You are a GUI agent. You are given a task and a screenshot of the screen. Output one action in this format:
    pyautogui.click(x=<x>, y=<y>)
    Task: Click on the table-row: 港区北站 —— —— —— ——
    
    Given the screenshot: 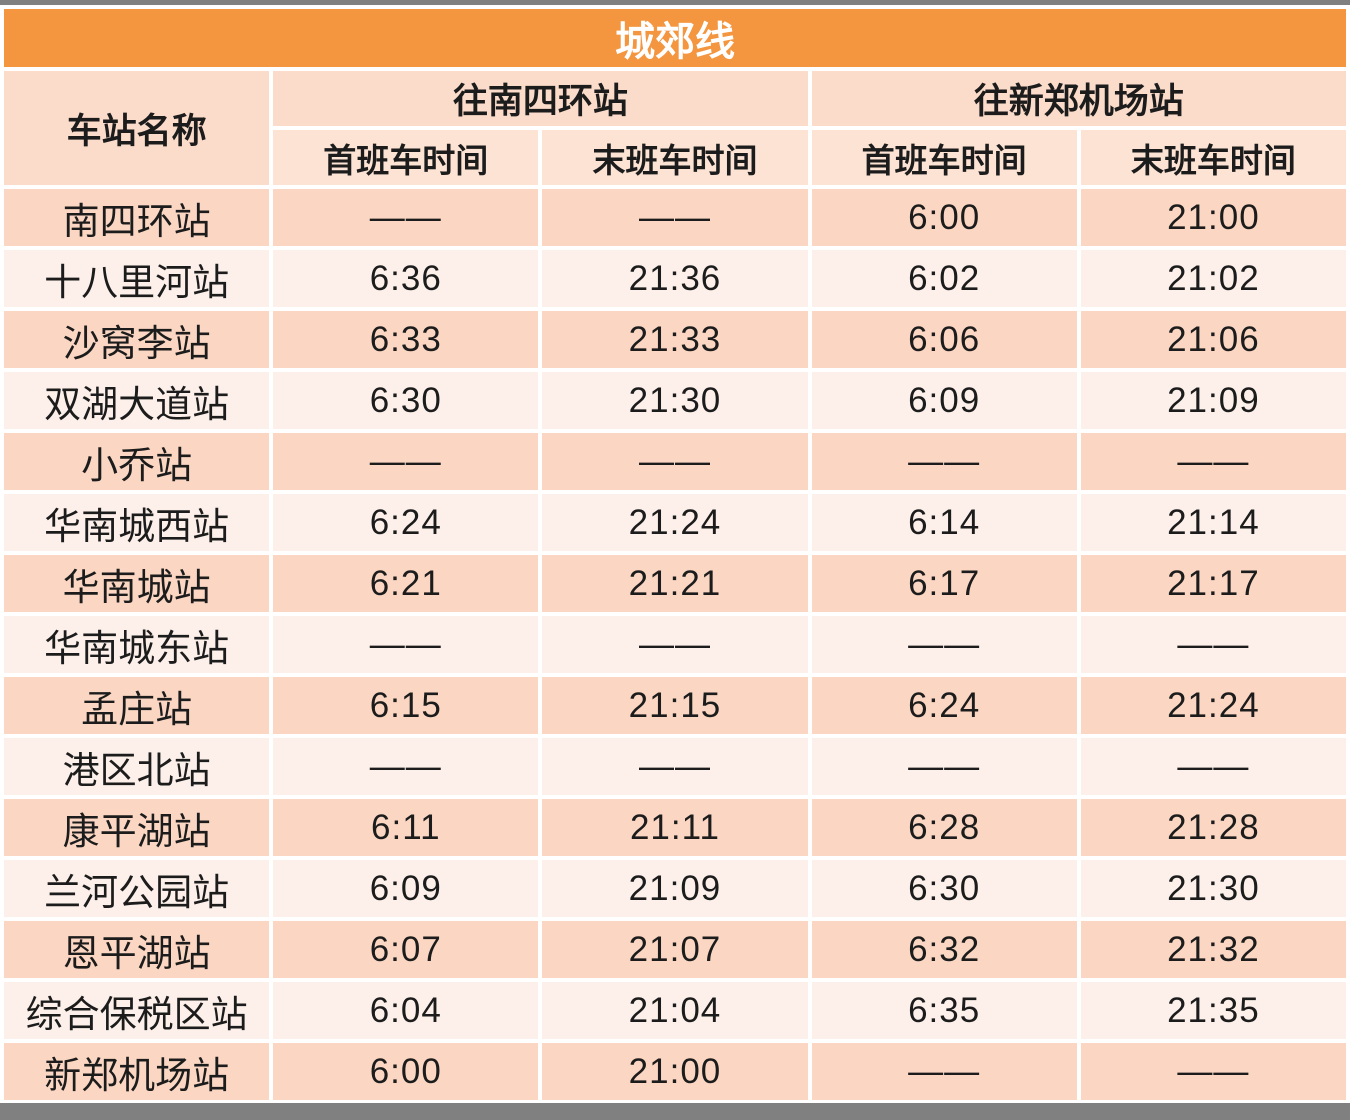 What is the action you would take?
    pyautogui.click(x=675, y=766)
    